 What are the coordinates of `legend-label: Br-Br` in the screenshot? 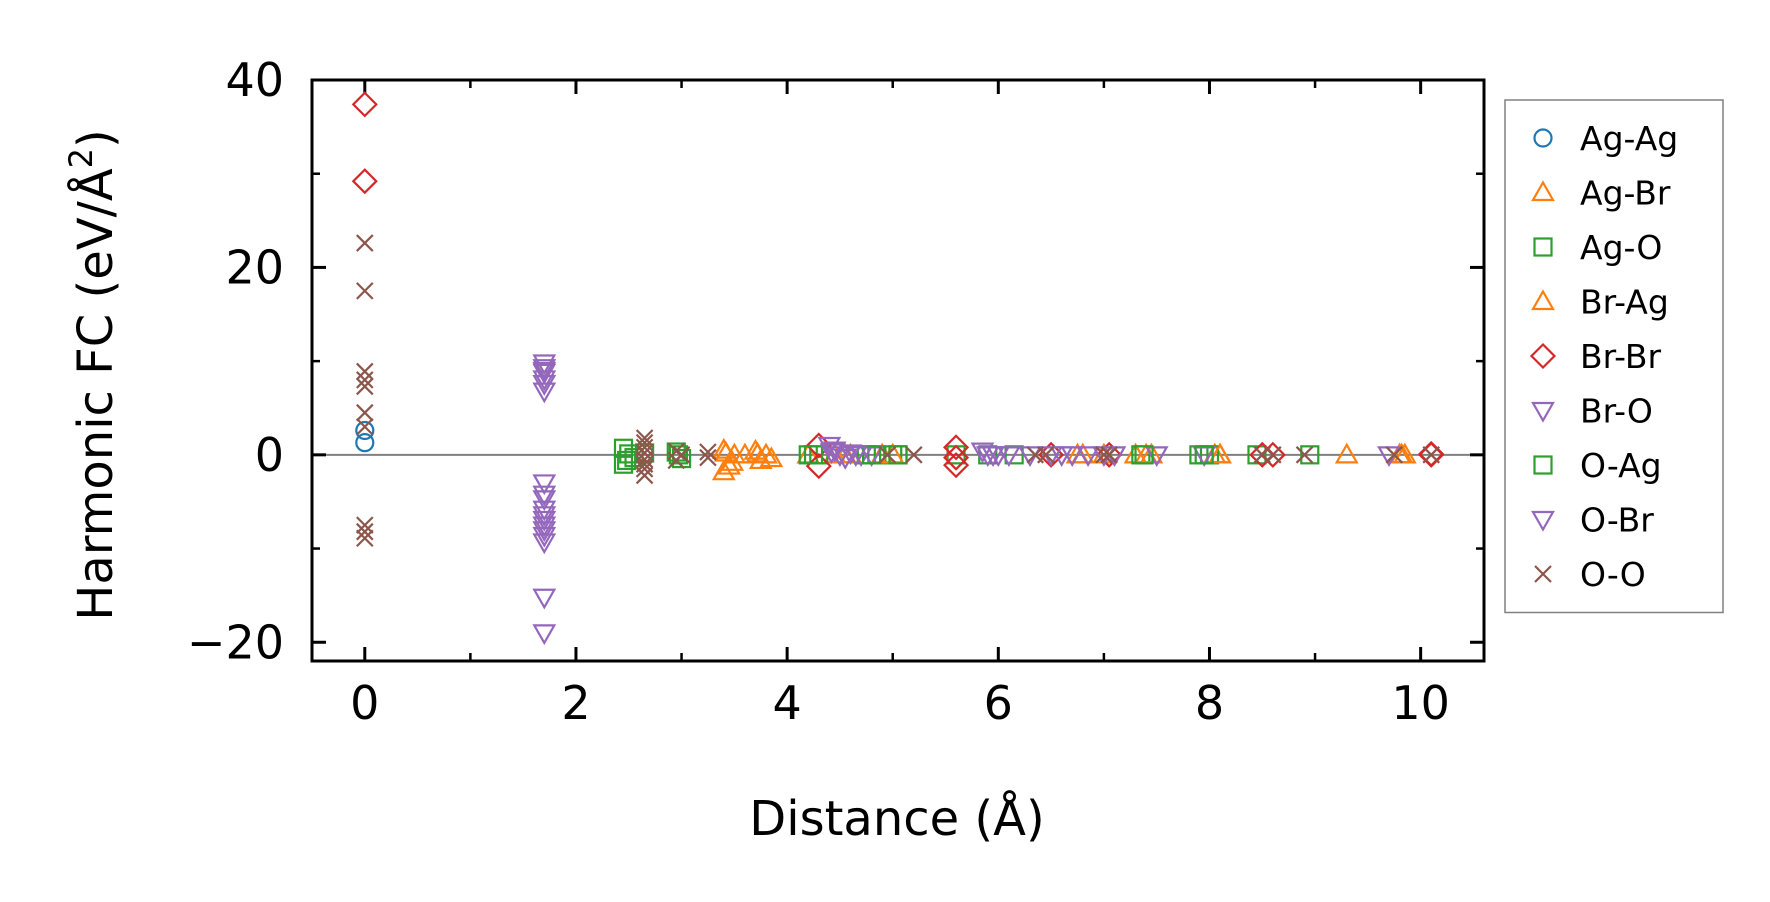 It's located at (1620, 356).